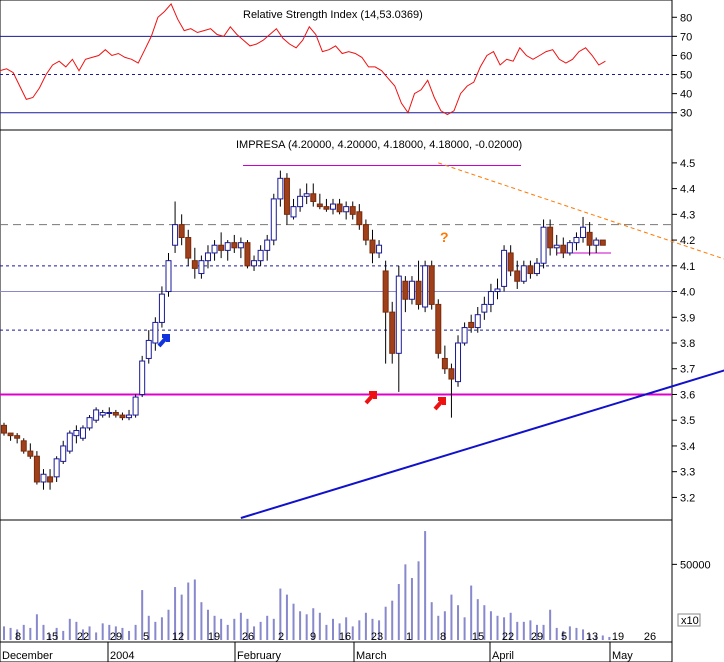 The image size is (724, 662). I want to click on month-label: February, so click(259, 656).